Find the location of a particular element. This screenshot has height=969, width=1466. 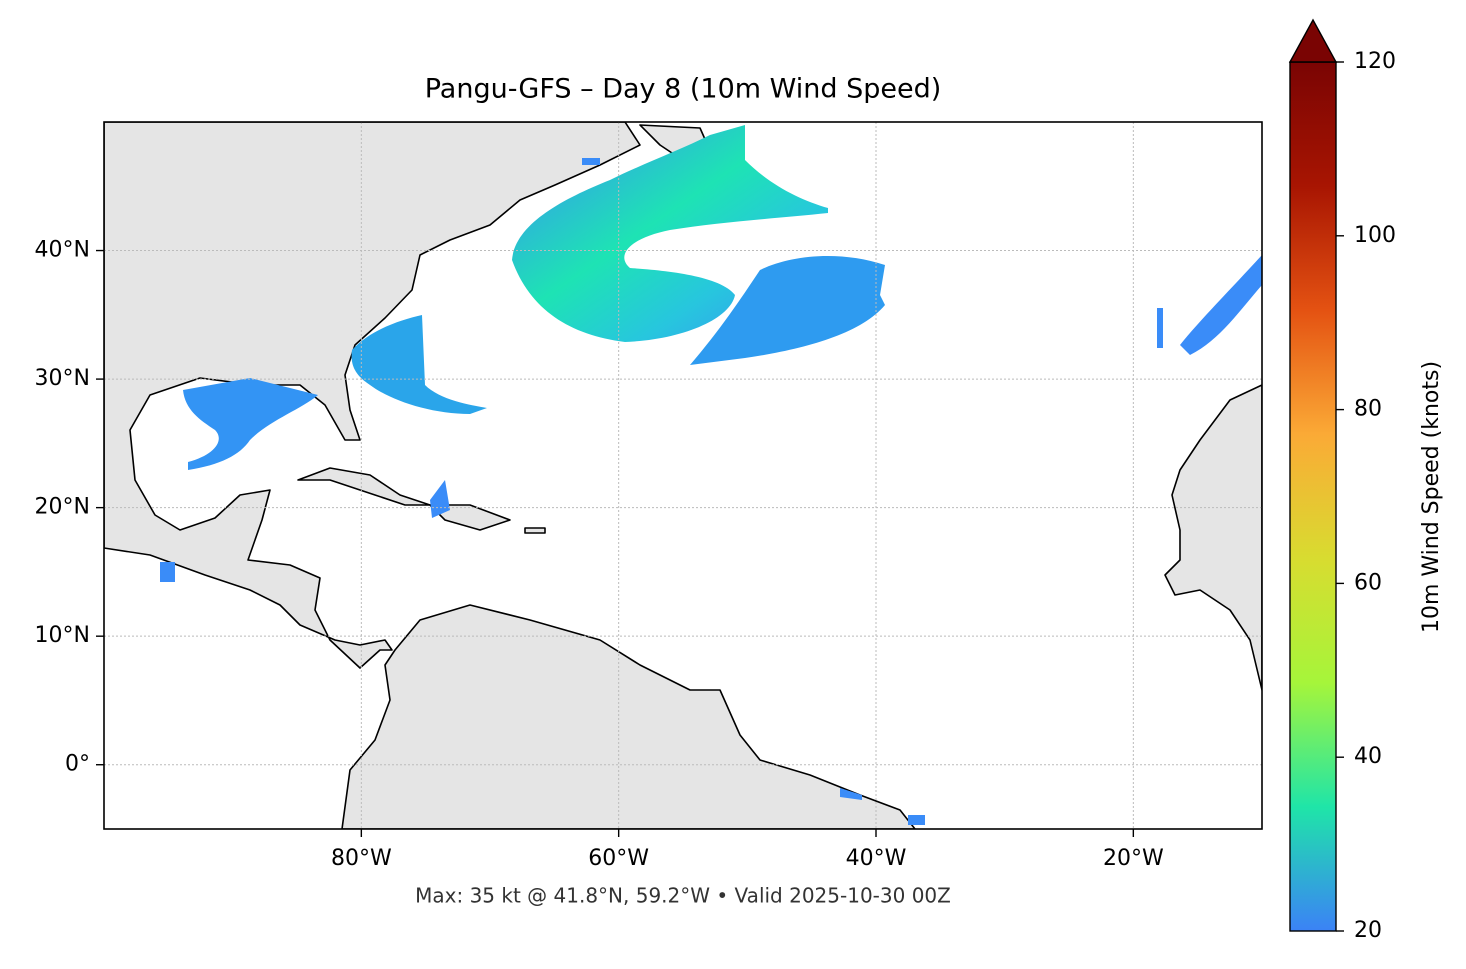

y-tick-label: 0° is located at coordinates (77, 764).